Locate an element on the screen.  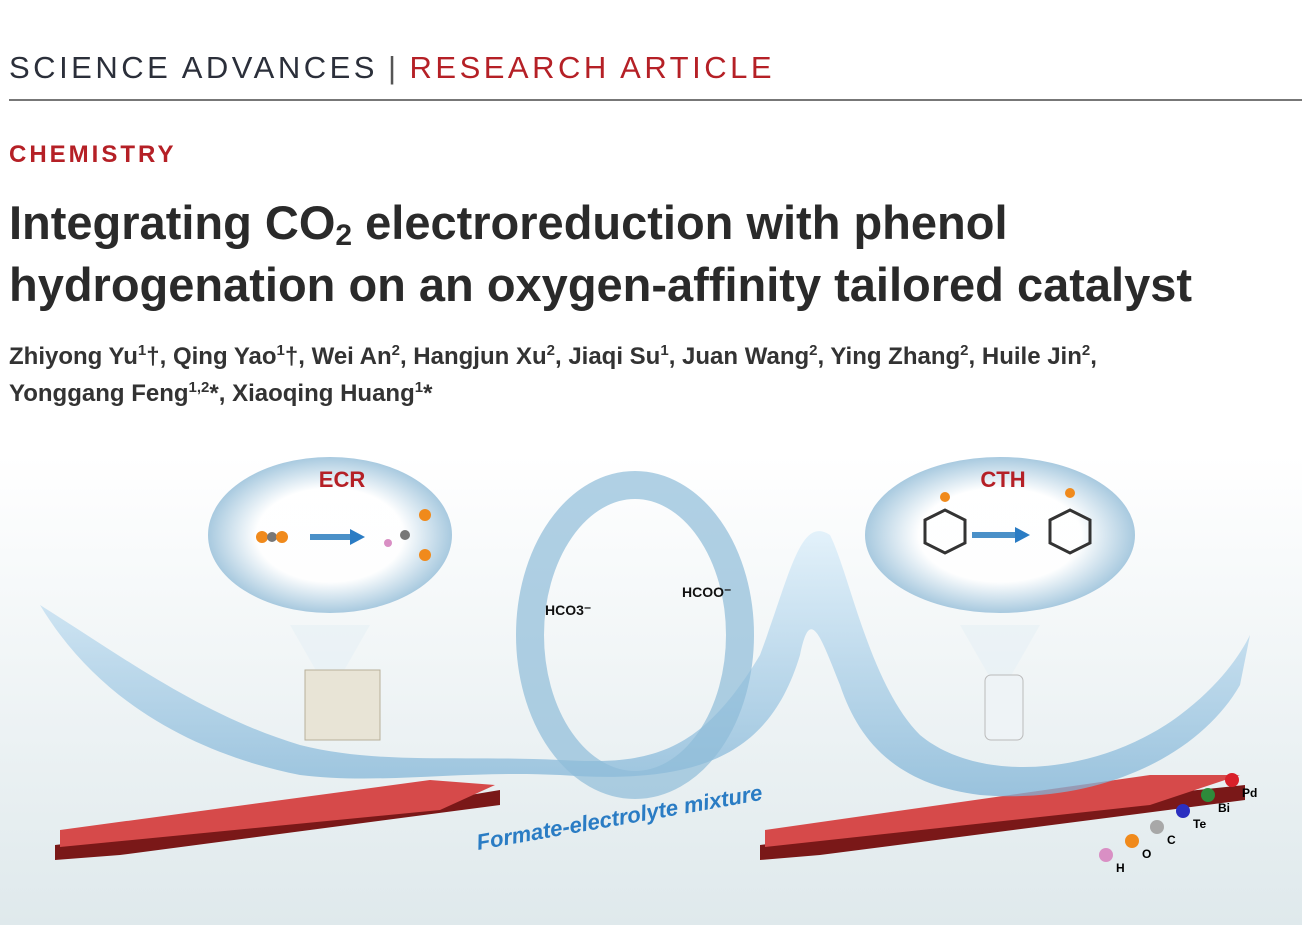
author: Jiaqi Su1 is located at coordinates (618, 356).